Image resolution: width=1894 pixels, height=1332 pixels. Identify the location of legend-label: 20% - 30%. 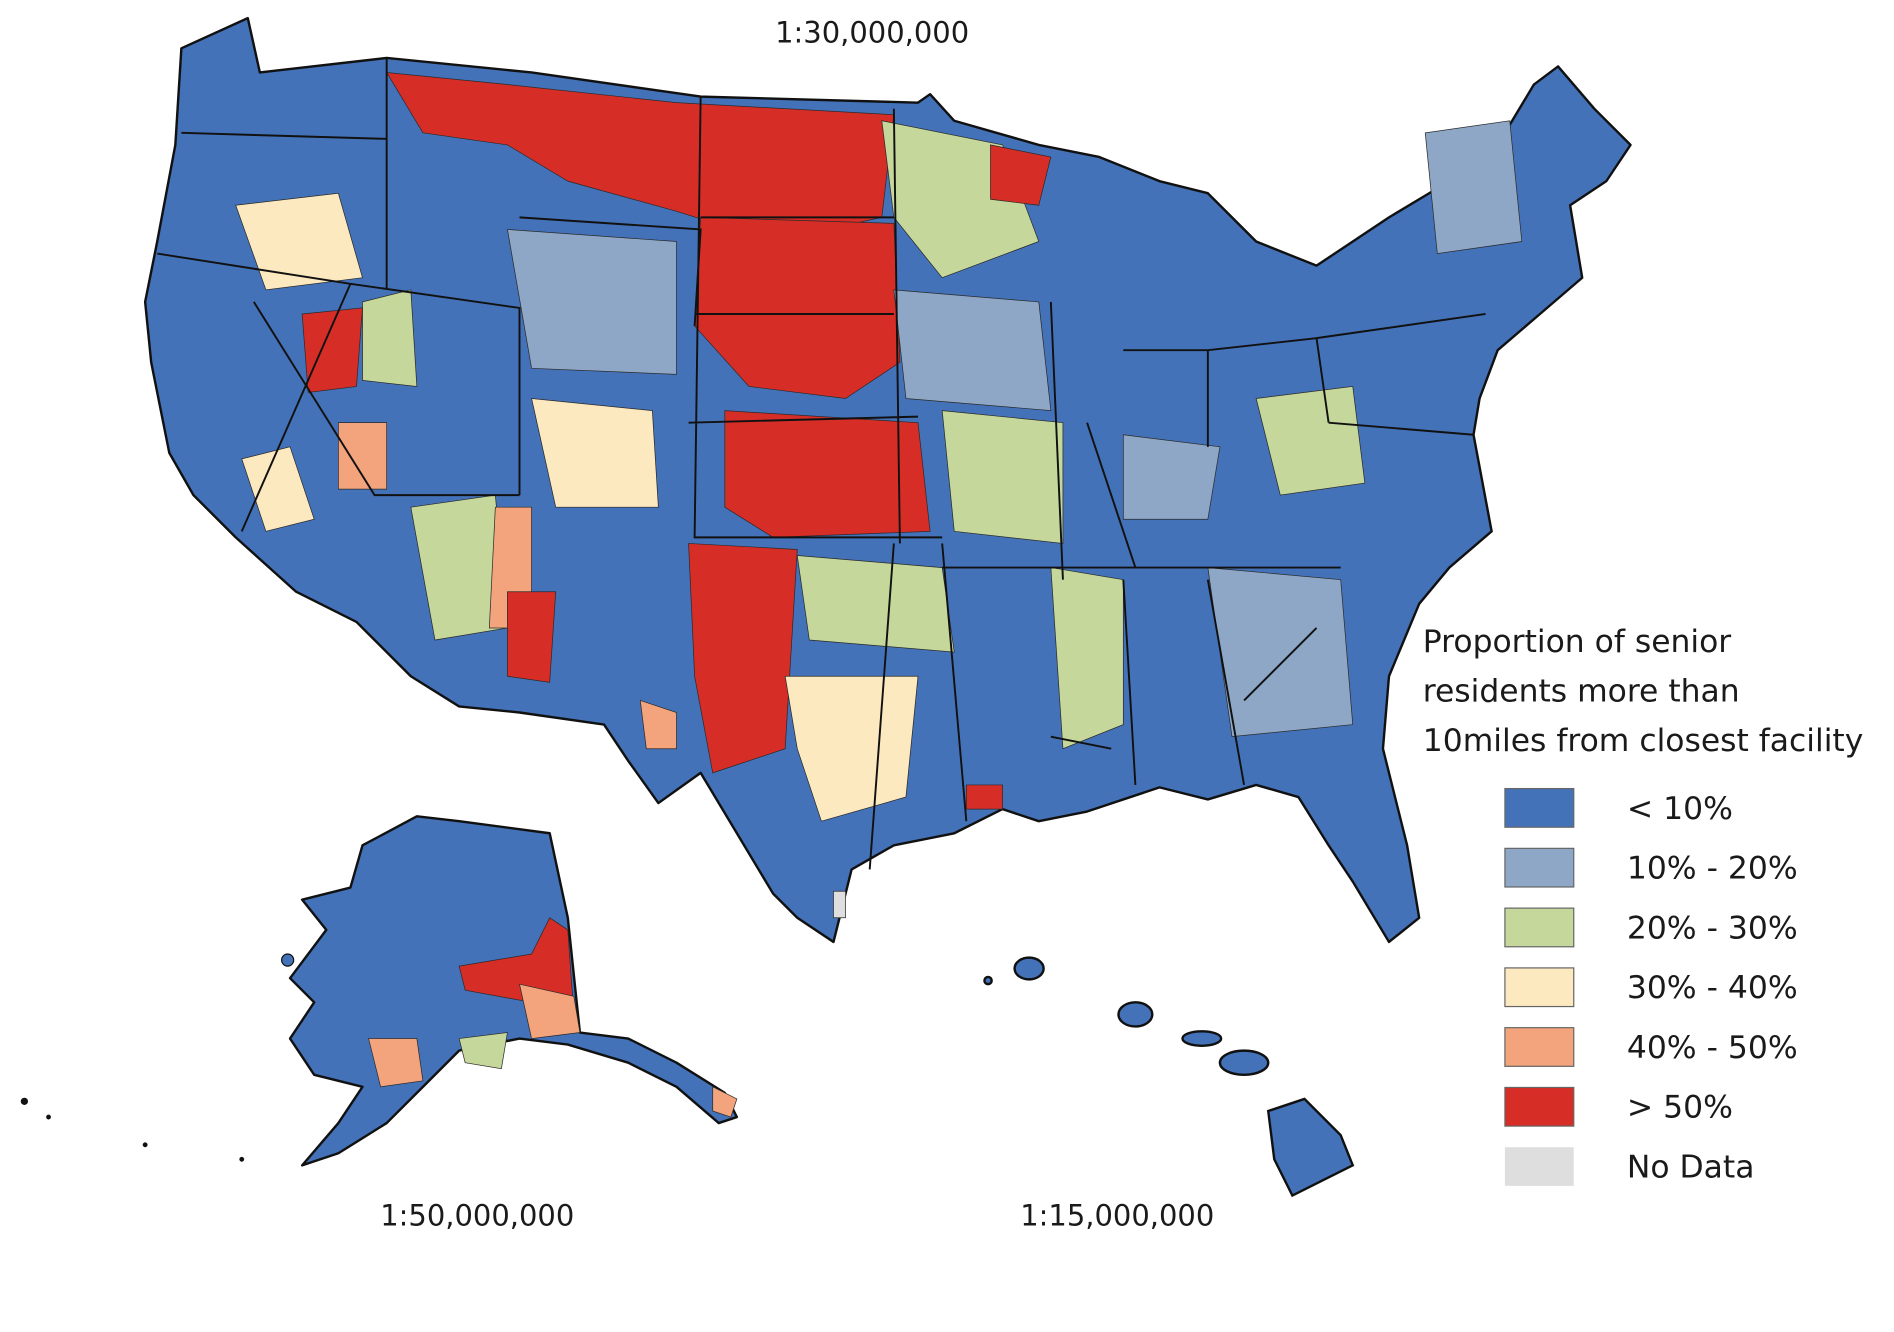
(1712, 928).